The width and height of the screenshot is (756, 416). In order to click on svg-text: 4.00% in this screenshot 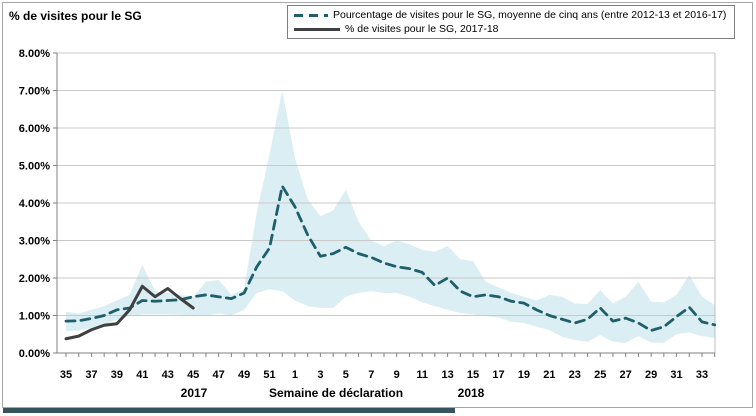, I will do `click(34, 204)`.